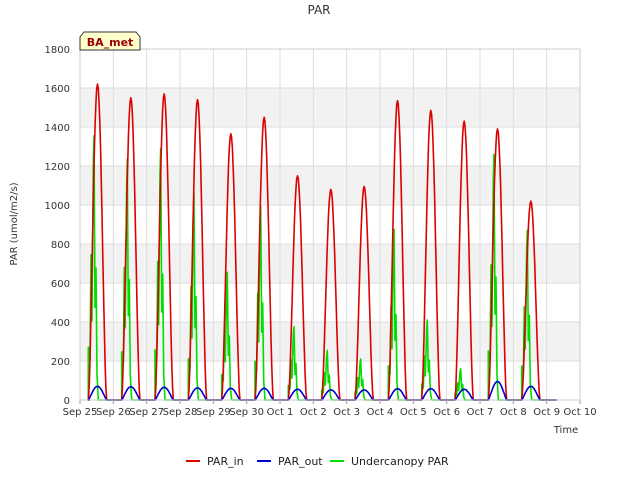 This screenshot has height=480, width=640. I want to click on x-tick-label: Oct 10, so click(579, 412).